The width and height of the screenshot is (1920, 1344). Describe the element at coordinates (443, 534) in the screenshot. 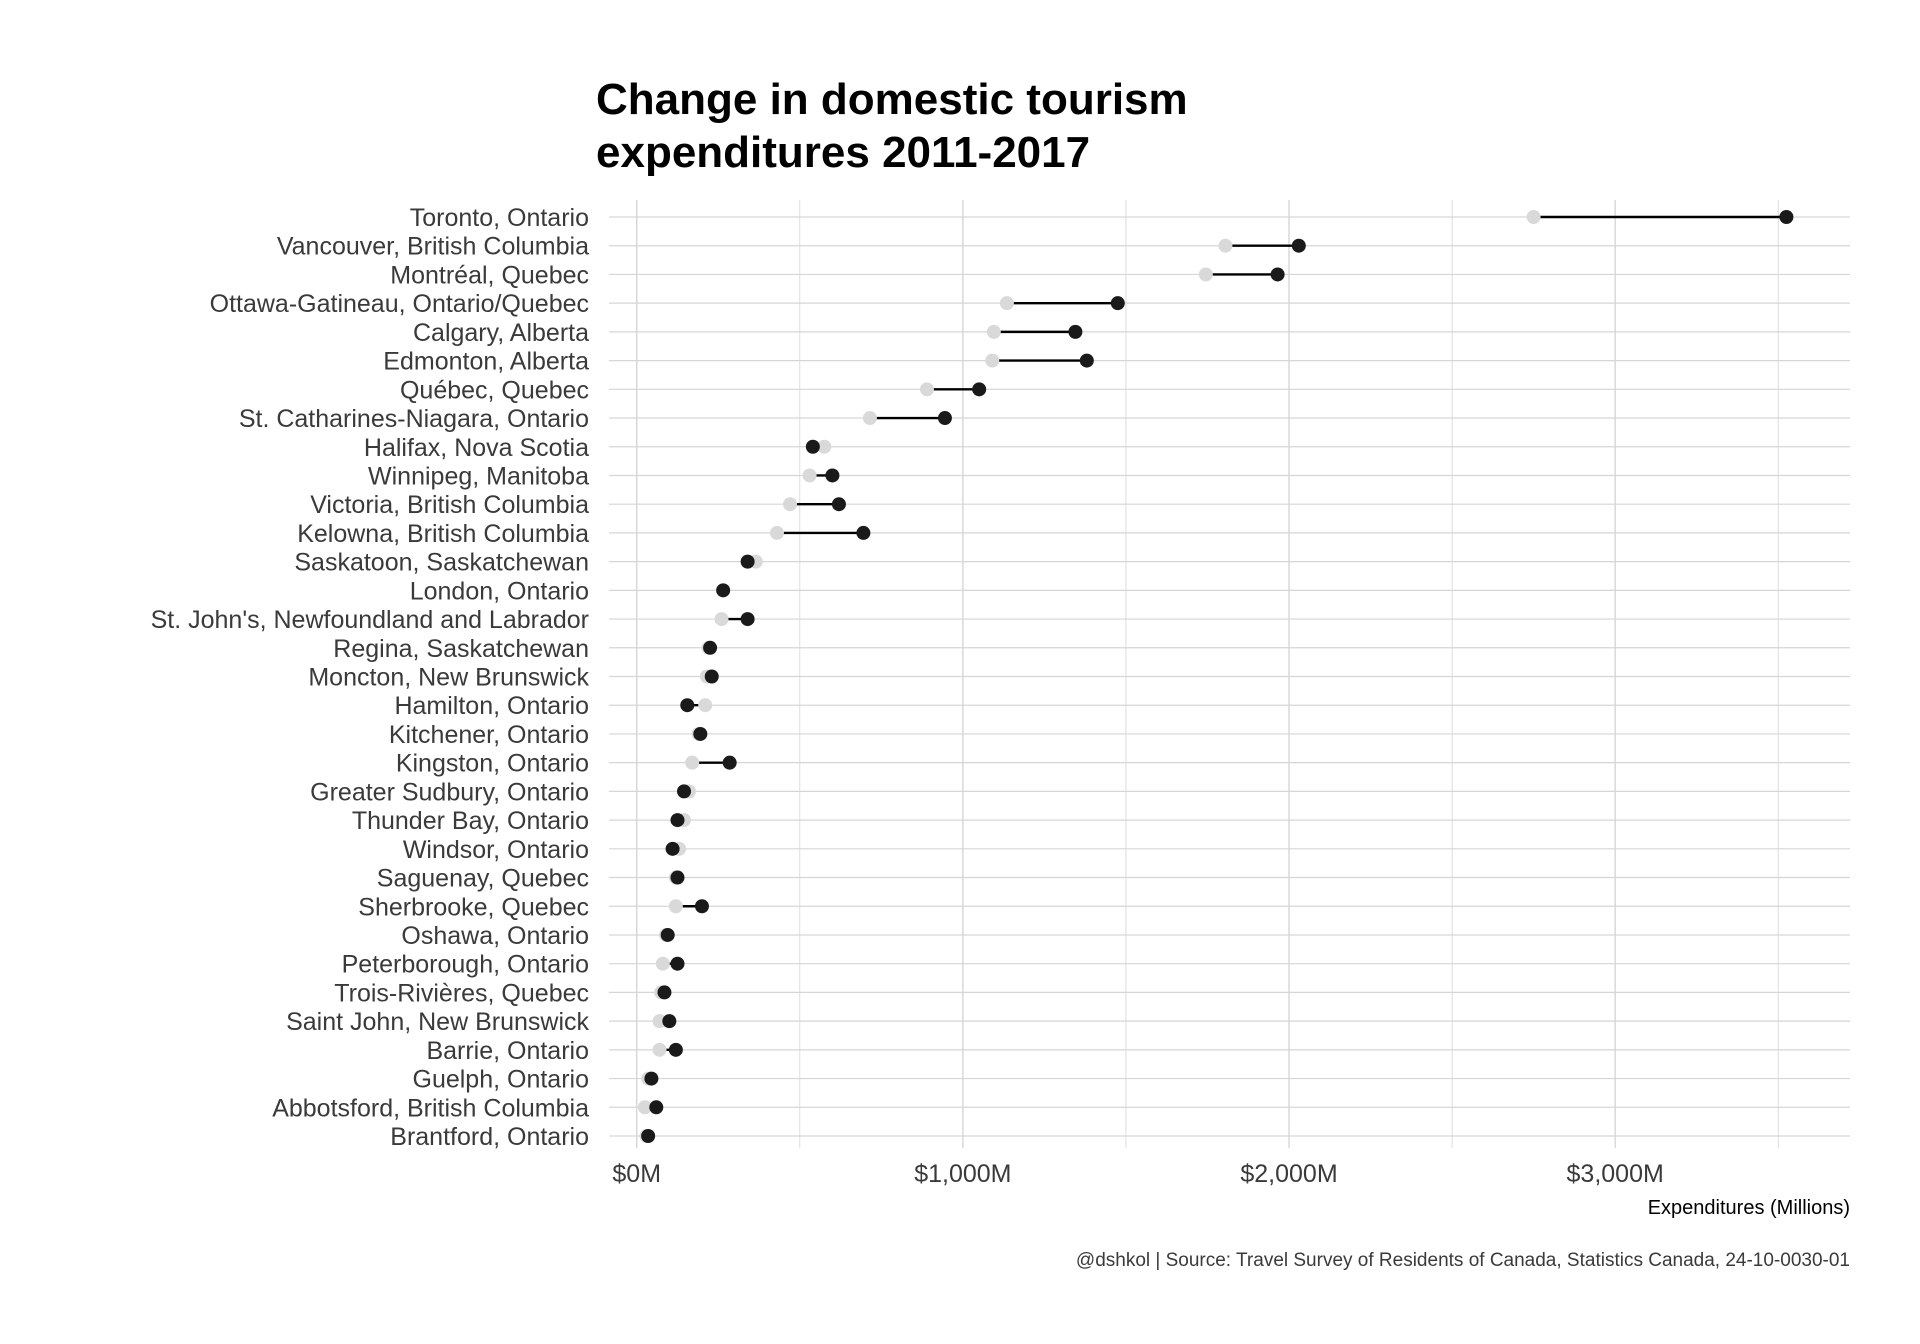

I see `category-label: Kelowna, British Columbia` at that location.